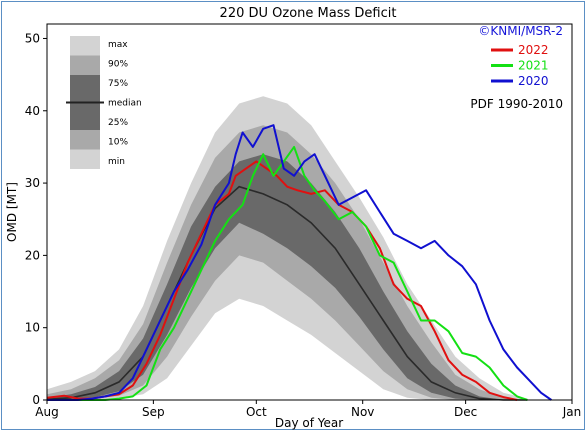  Describe the element at coordinates (309, 423) in the screenshot. I see `x-axis-label: Day of Year` at that location.